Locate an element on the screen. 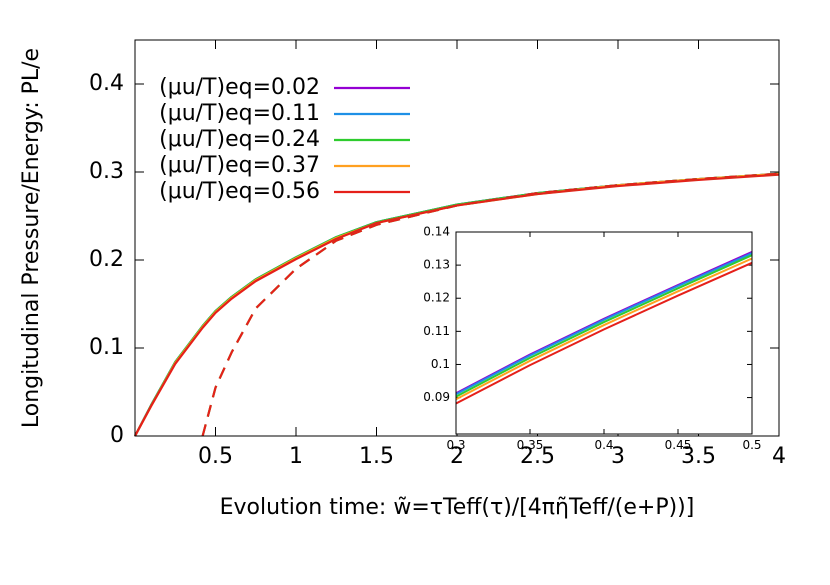  x-tick-label: 4 is located at coordinates (779, 456).